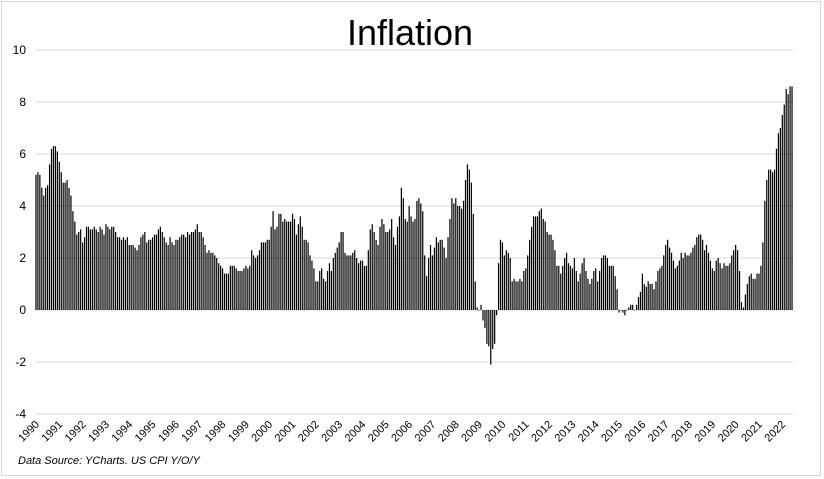 The image size is (824, 479). What do you see at coordinates (410, 32) in the screenshot?
I see `chart-title: Inflation` at bounding box center [410, 32].